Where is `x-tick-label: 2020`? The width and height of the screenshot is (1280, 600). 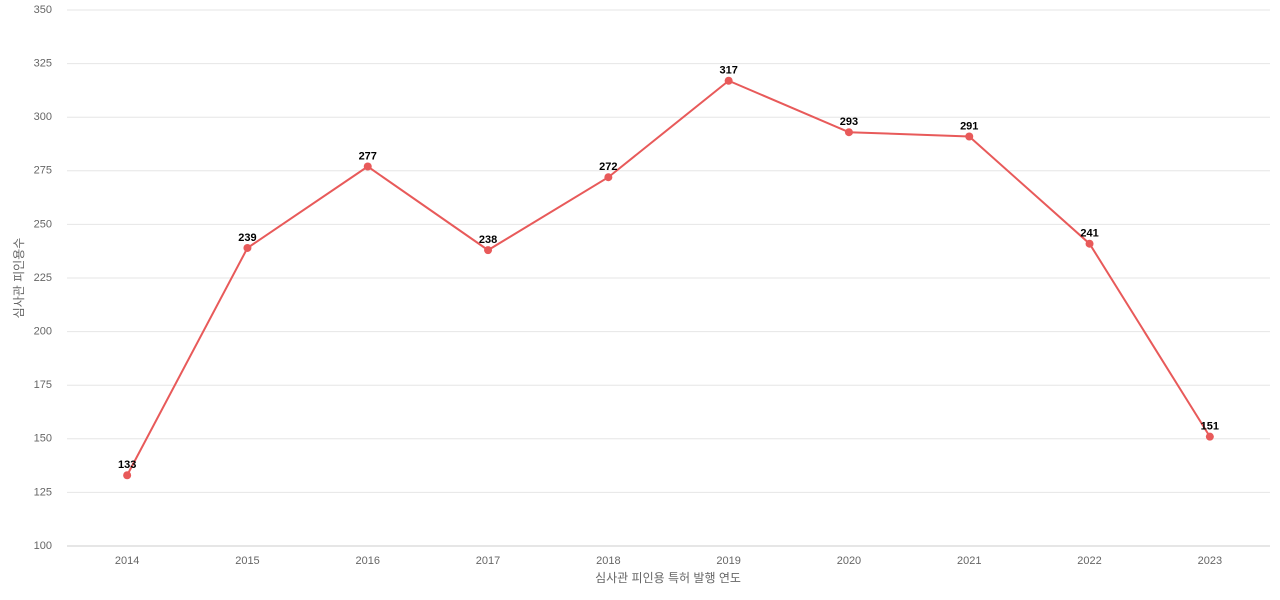
x-tick-label: 2020 is located at coordinates (849, 561).